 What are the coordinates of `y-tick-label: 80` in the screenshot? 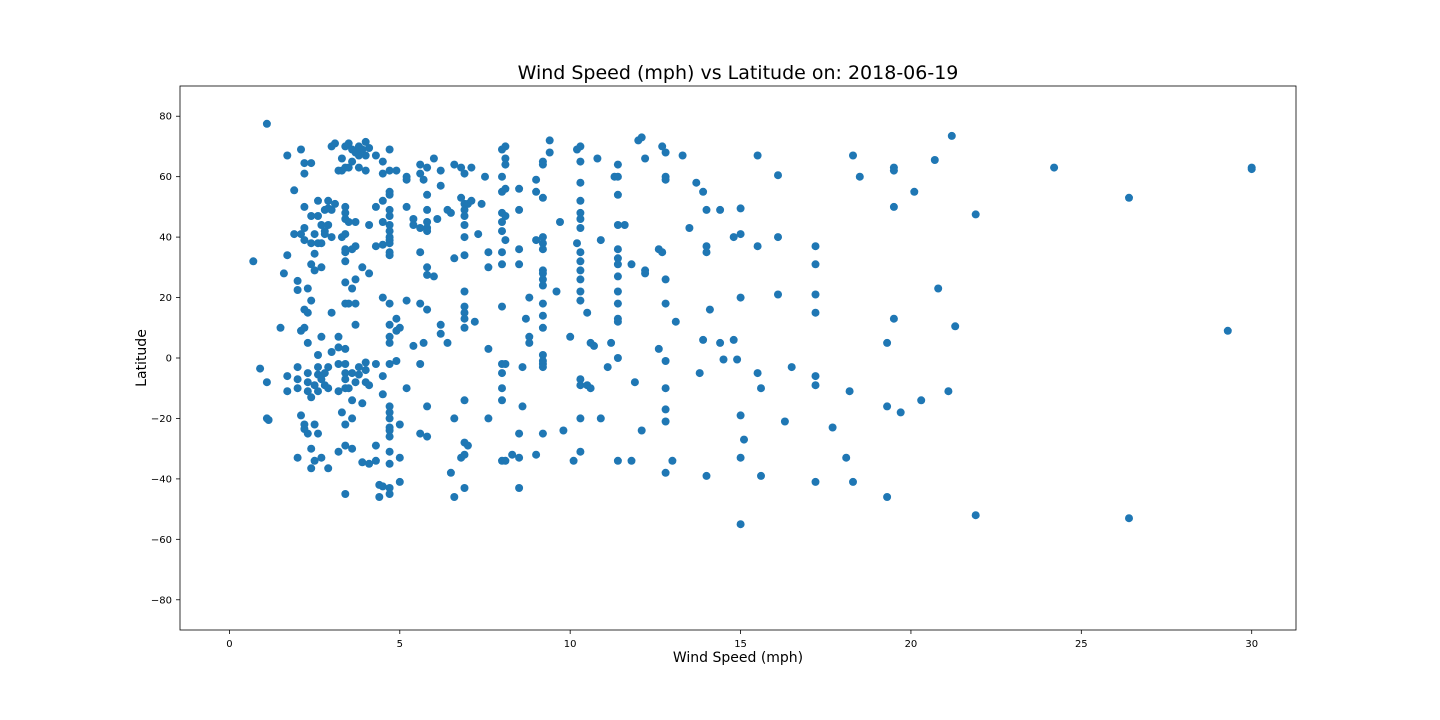 It's located at (165, 117).